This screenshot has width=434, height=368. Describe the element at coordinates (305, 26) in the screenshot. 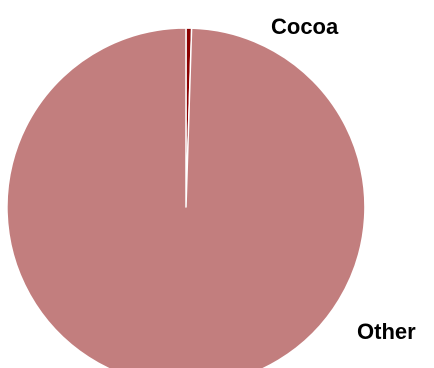

I see `slice-label-cocoa: Cocoa` at that location.